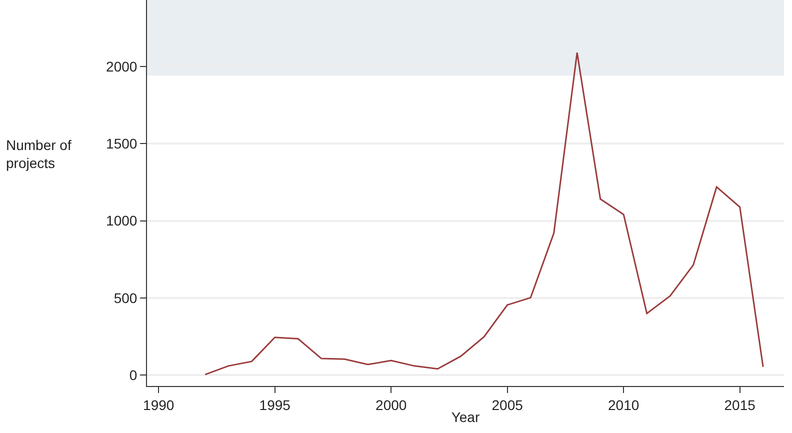 Image resolution: width=792 pixels, height=433 pixels. I want to click on x-axis-title: Year, so click(465, 417).